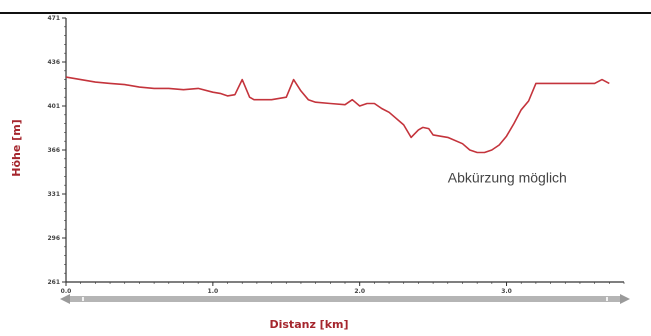  I want to click on range-slider, so click(345, 299).